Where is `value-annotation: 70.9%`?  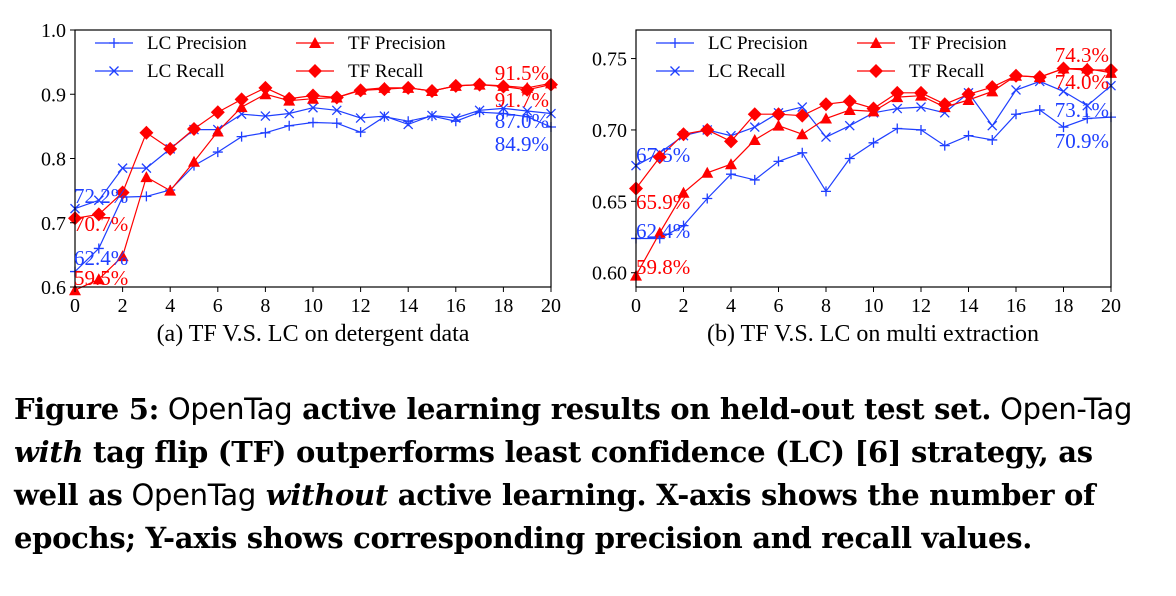
value-annotation: 70.9% is located at coordinates (1082, 141).